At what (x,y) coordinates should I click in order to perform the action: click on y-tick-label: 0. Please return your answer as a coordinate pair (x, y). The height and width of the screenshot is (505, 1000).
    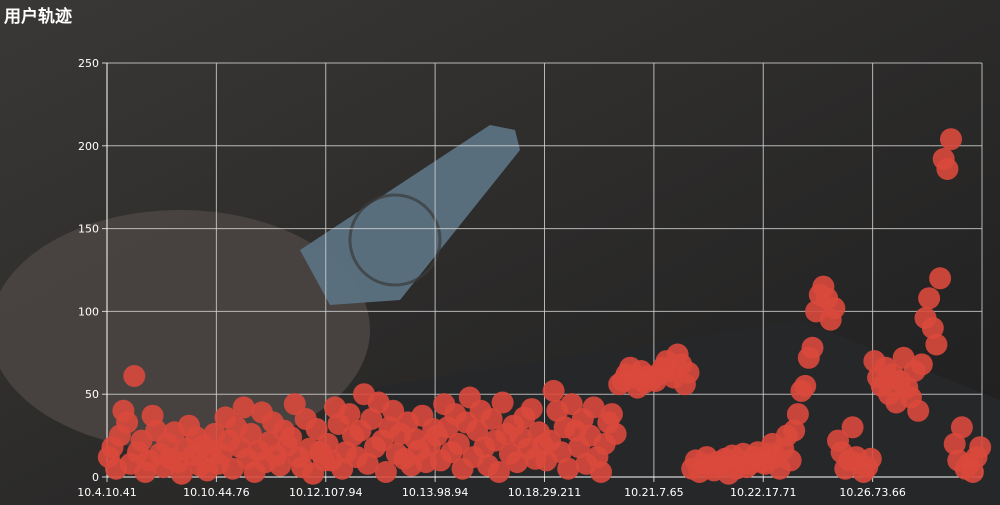
    Looking at the image, I should click on (95, 477).